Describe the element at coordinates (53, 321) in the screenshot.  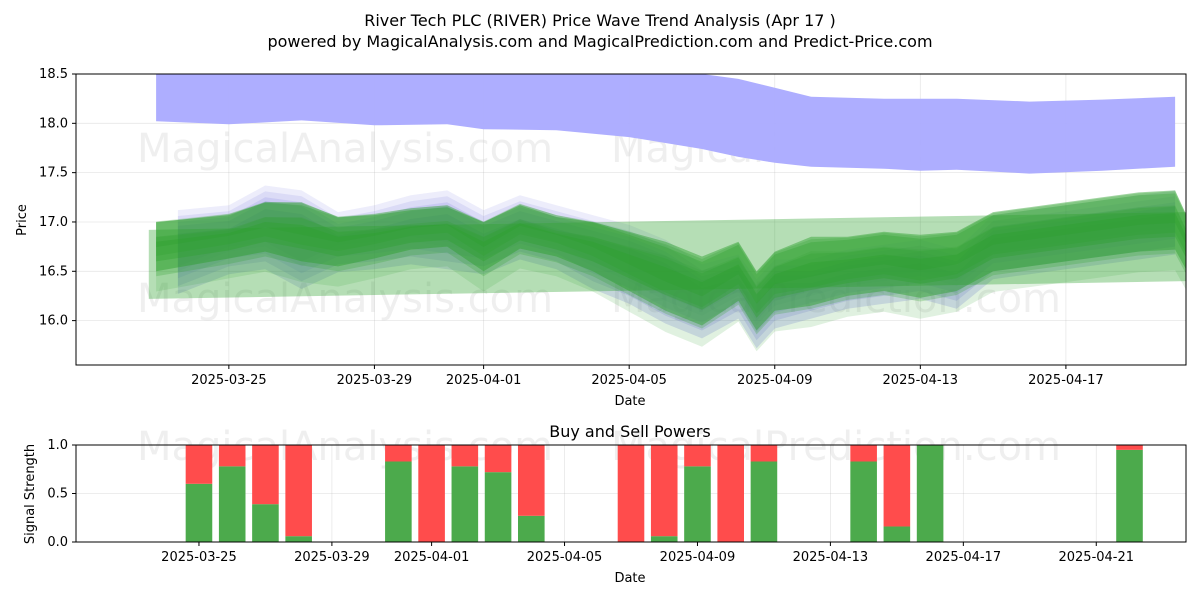
I see `top-y-tick-label: 16.0` at that location.